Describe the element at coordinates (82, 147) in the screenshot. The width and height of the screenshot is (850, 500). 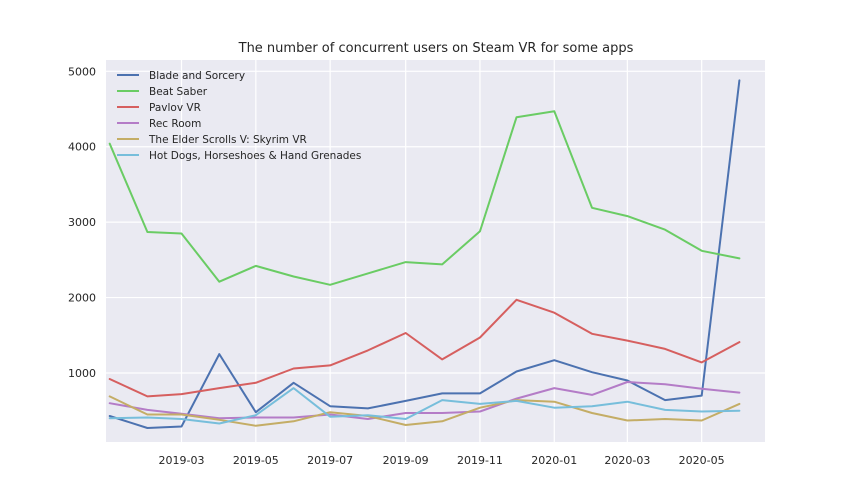
I see `y-tick-label: 4000` at that location.